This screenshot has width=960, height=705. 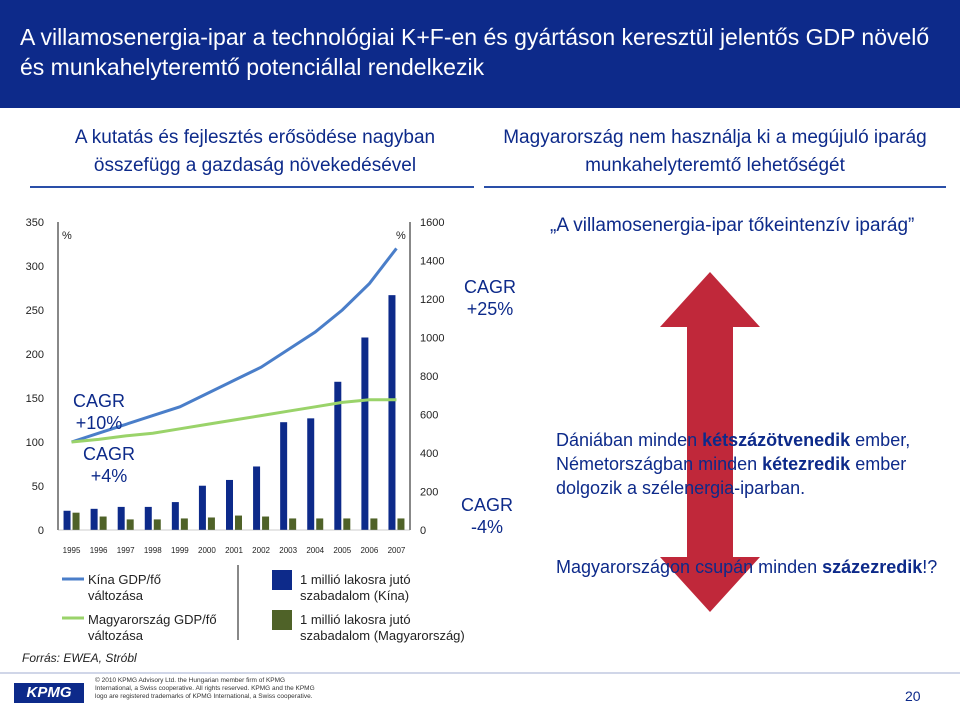 What do you see at coordinates (234, 550) in the screenshot?
I see `x-axis-tick-label: 2001` at bounding box center [234, 550].